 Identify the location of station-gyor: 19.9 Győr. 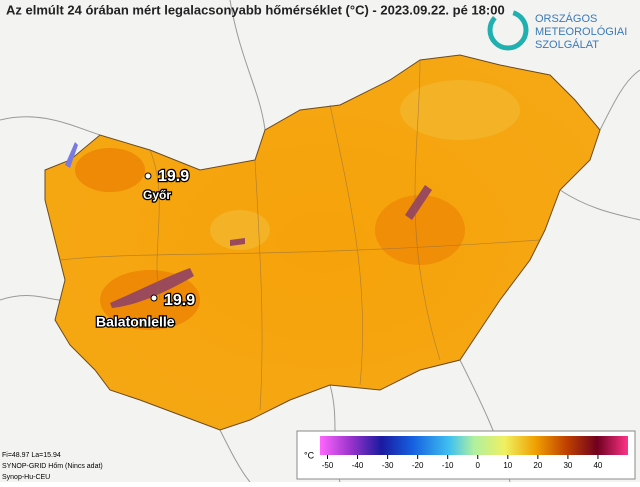
(166, 185).